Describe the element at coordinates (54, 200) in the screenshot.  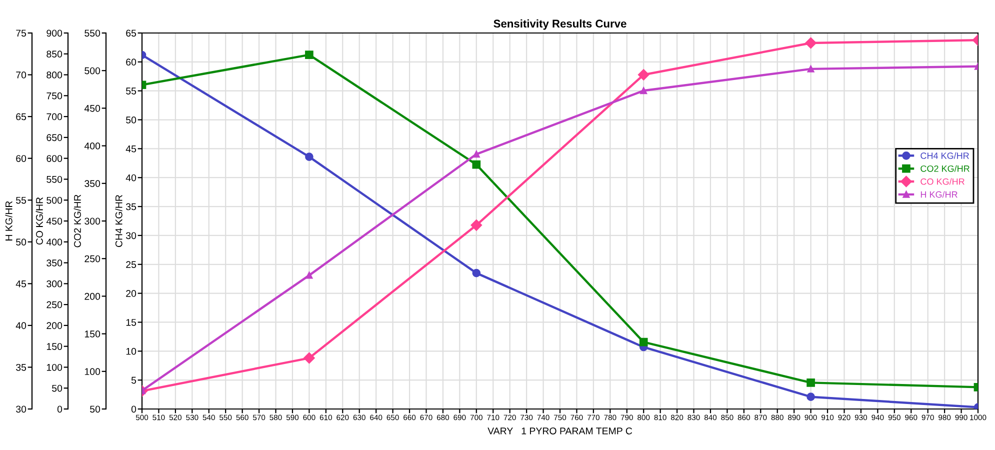
I see `y3-tick-label: 500` at that location.